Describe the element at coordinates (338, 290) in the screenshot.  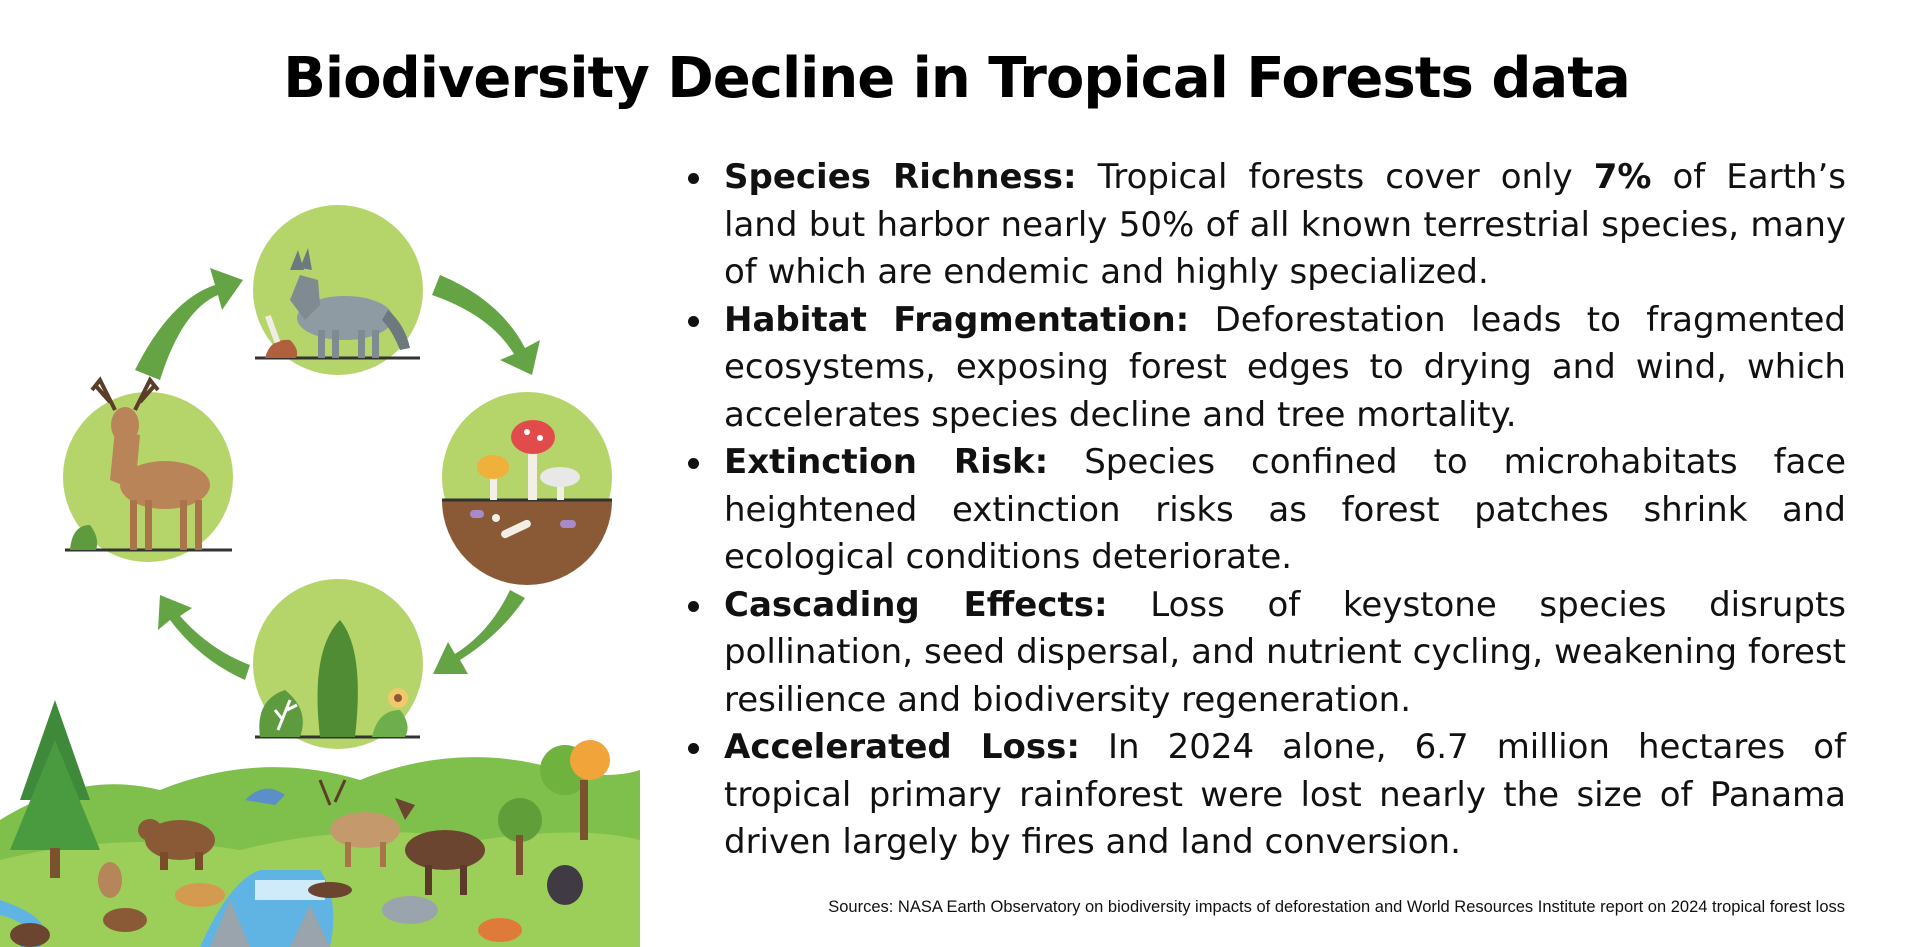
I see `wolf-icon` at that location.